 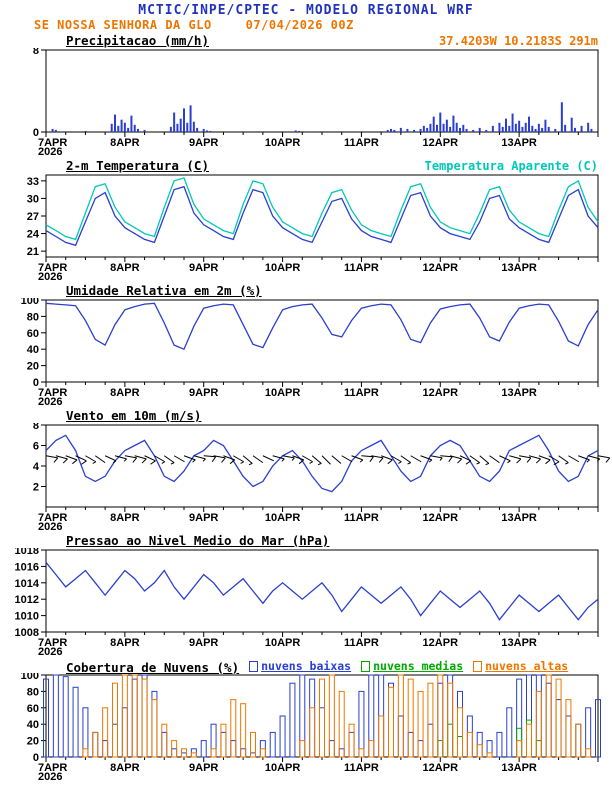 What do you see at coordinates (198, 540) in the screenshot?
I see `panel-title-pressure: Pressao ao Nivel Medio do Mar (hPa)` at bounding box center [198, 540].